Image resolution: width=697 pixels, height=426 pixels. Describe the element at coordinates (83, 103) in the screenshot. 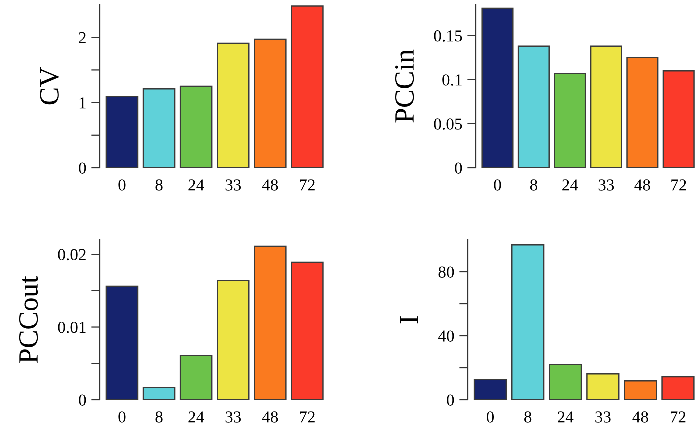

I see `y-tick-label: 1` at that location.